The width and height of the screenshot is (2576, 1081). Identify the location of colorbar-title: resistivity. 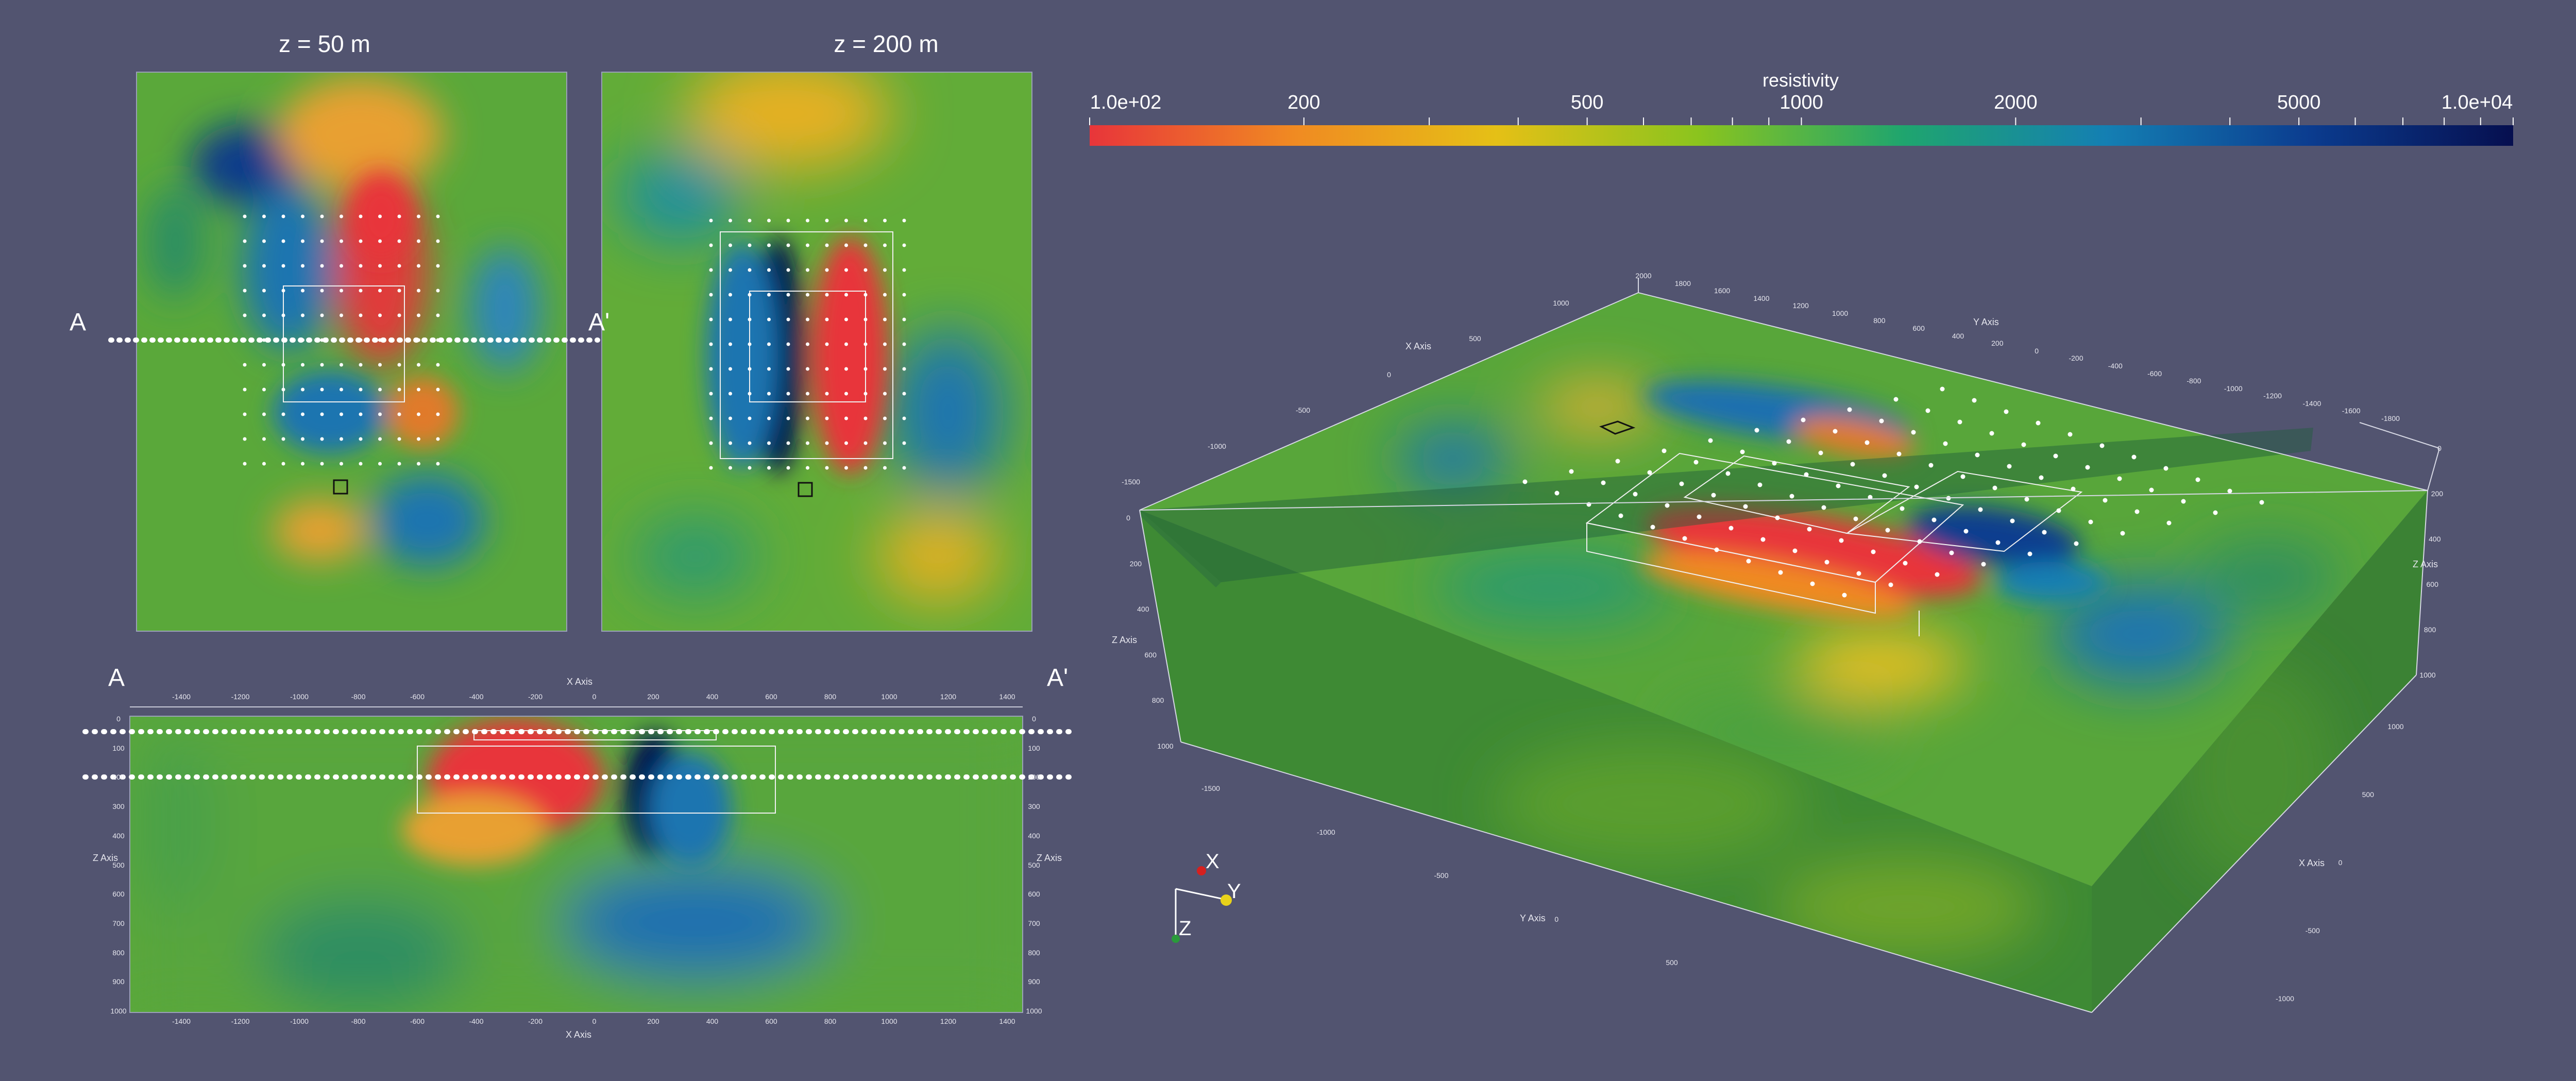
(1800, 80).